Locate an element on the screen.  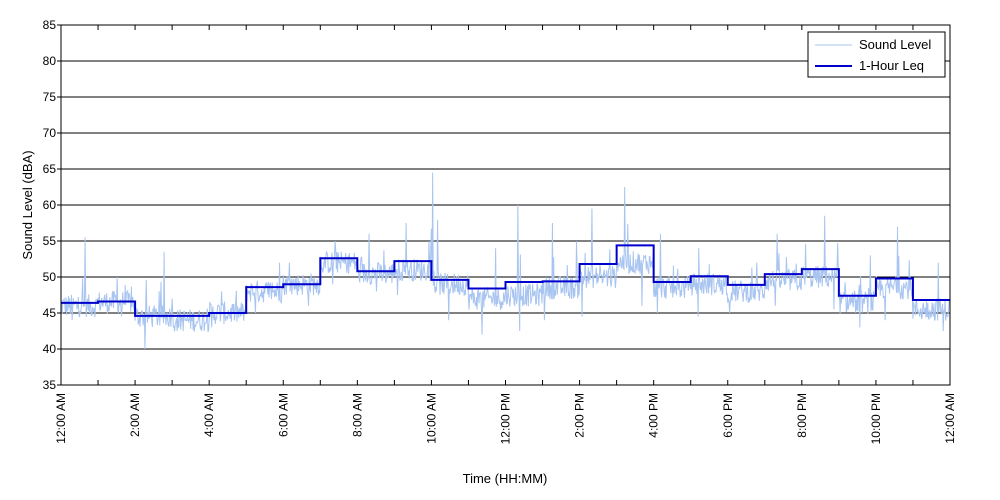
legend: Sound Level 1-Hour Leq is located at coordinates (876, 54).